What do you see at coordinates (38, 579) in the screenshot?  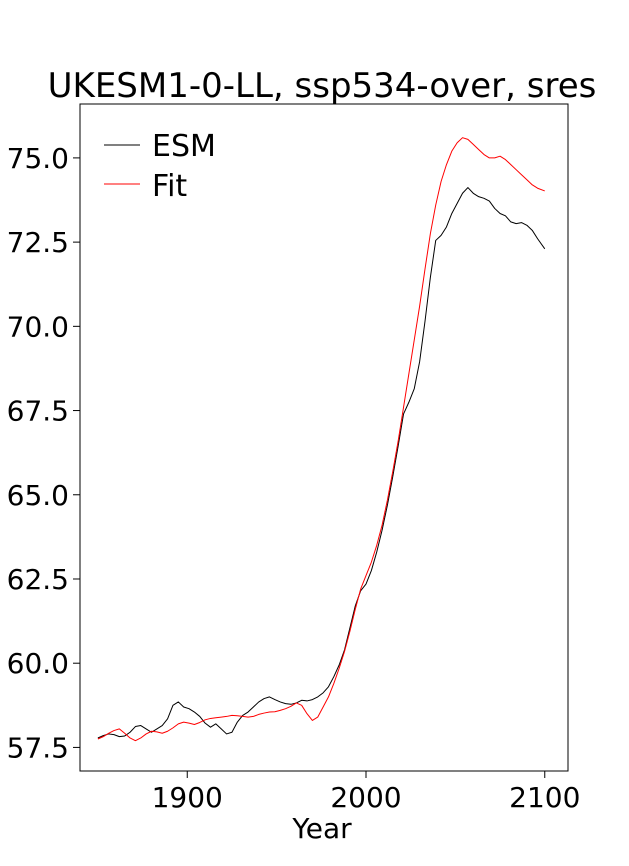 I see `y-tick-label: 62.5` at bounding box center [38, 579].